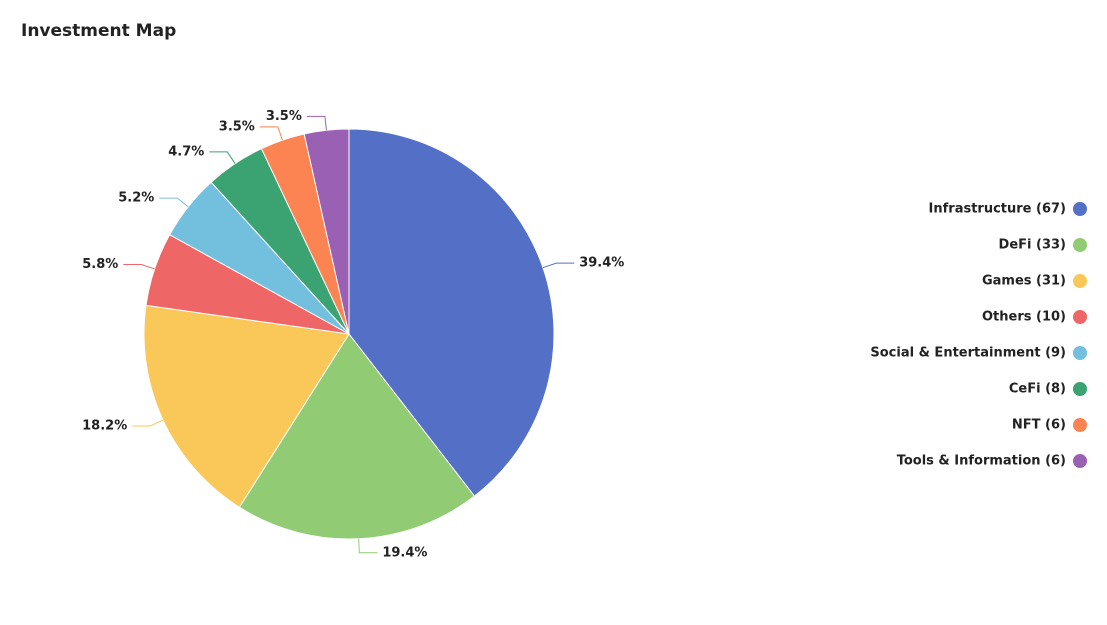 This screenshot has height=625, width=1107. I want to click on data-label: 4.7%, so click(186, 151).